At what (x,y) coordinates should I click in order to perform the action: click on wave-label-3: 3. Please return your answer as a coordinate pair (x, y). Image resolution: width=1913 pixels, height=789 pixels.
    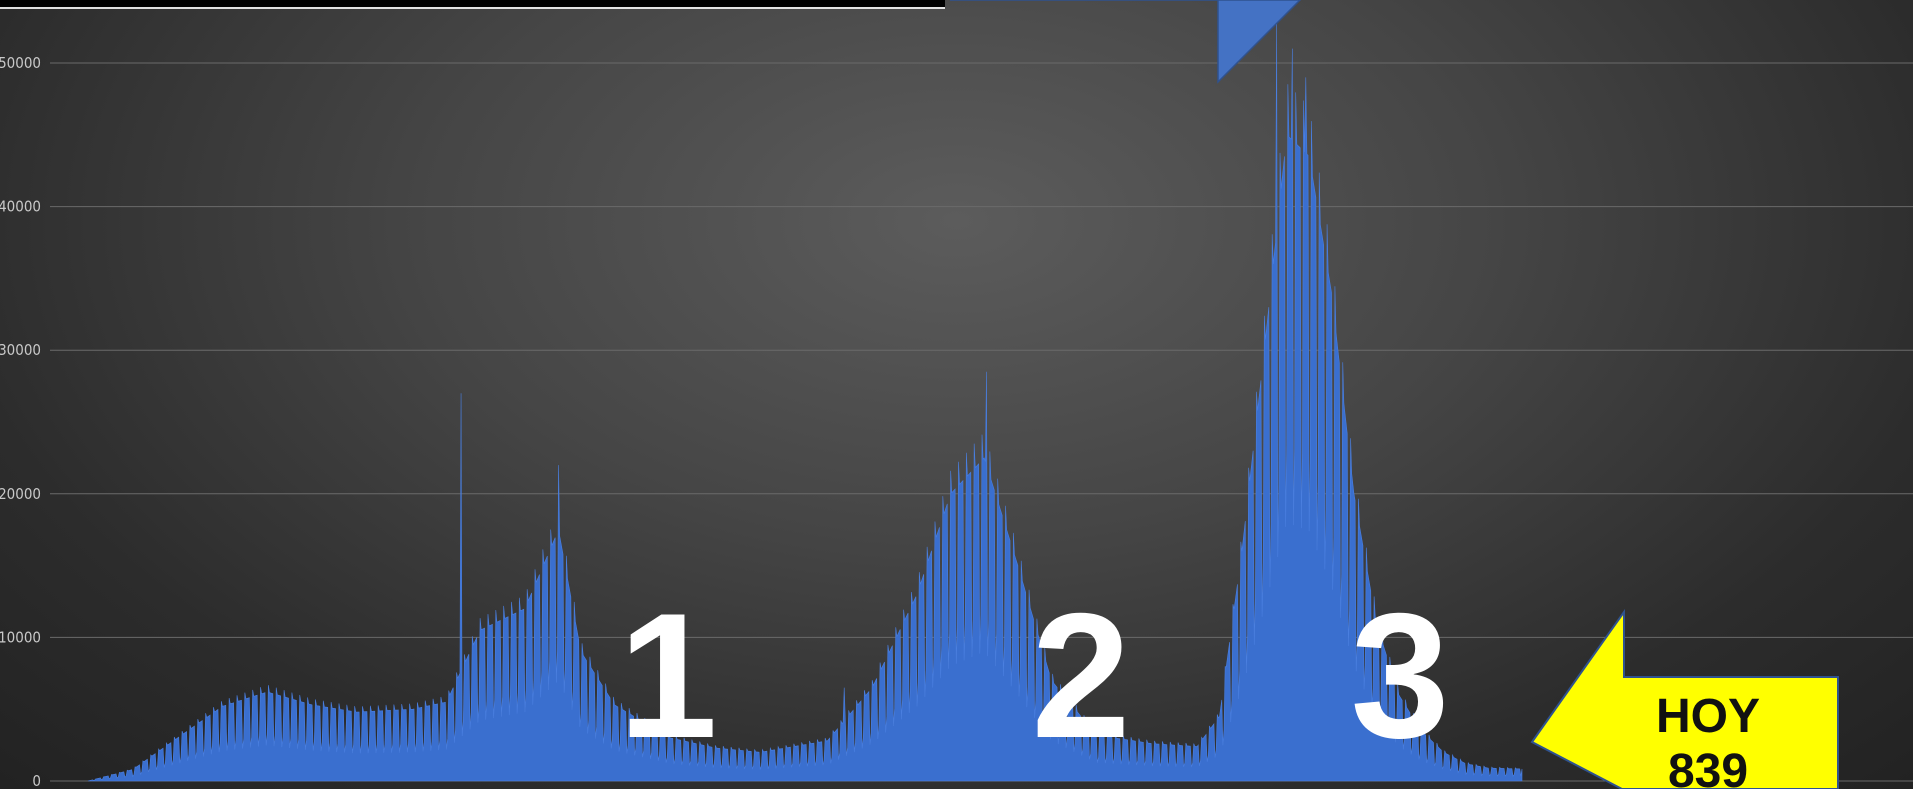
    Looking at the image, I should click on (1400, 675).